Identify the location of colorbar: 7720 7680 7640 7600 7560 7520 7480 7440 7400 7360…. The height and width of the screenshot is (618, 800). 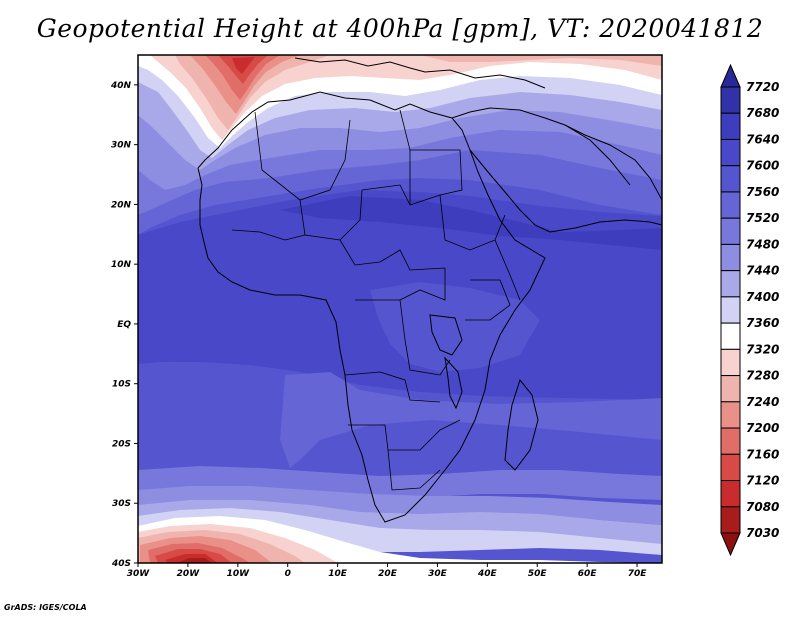
(749, 310).